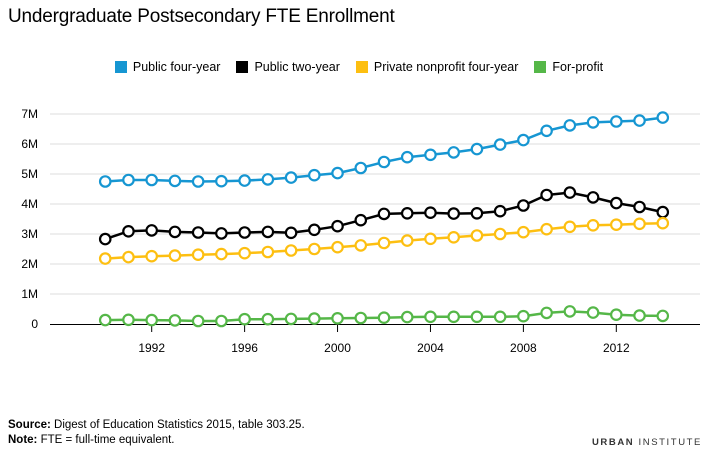  I want to click on note-text: FTE = full-time equivalent., so click(107, 440).